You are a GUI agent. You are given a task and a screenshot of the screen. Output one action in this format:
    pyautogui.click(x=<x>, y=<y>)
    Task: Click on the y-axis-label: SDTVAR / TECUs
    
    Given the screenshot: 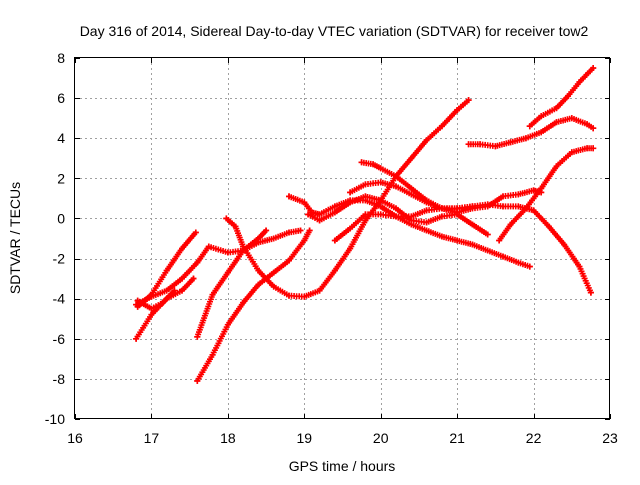 What is the action you would take?
    pyautogui.click(x=15, y=238)
    